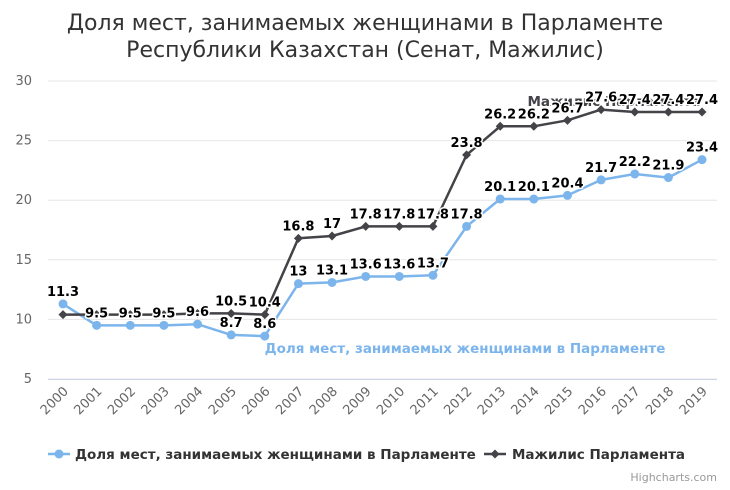 Image resolution: width=730 pixels, height=490 pixels. What do you see at coordinates (635, 162) in the screenshot?
I see `data-label-halo: 22.2` at bounding box center [635, 162].